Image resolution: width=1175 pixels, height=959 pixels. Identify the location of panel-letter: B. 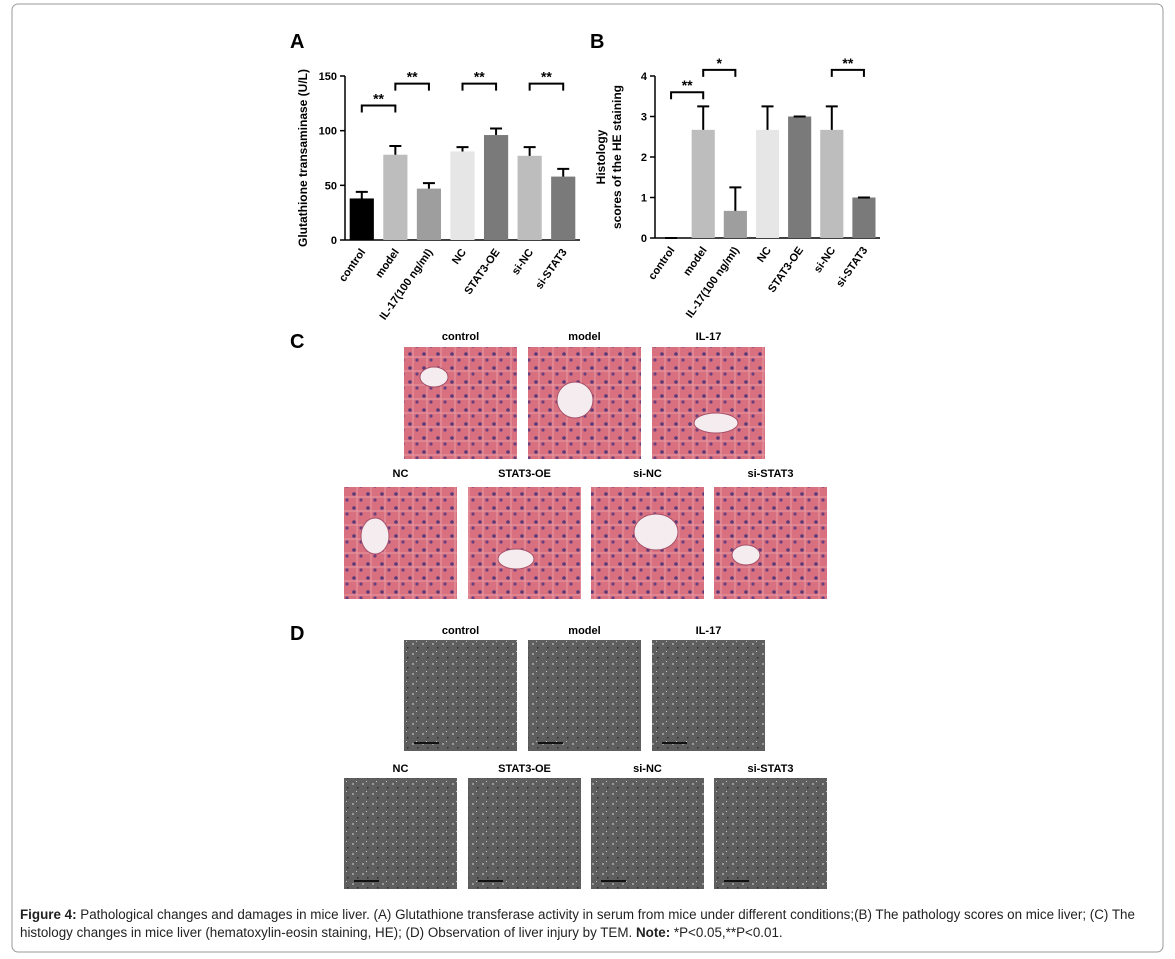
(597, 42).